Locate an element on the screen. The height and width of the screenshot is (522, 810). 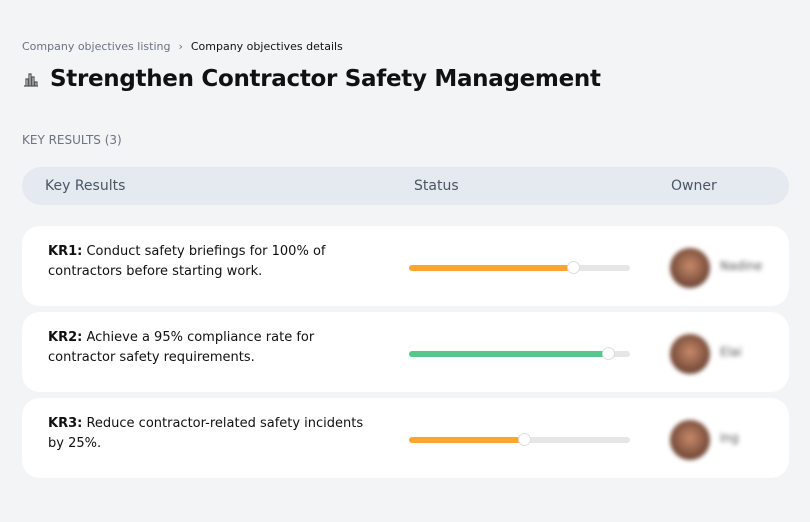
column-key-results: Key Results is located at coordinates (85, 186).